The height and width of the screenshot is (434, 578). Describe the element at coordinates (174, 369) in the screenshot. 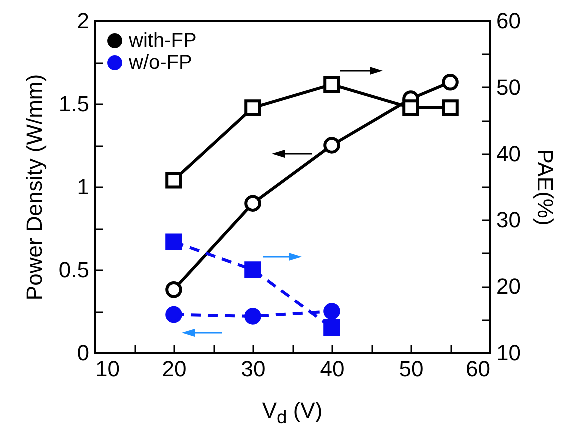

I see `x-tick-label: 20` at that location.